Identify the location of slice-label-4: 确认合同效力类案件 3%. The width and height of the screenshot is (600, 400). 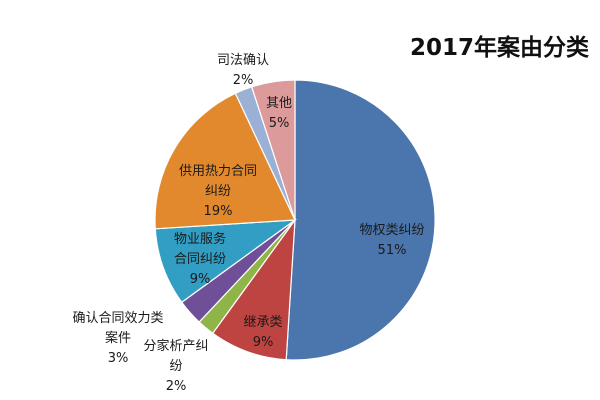
(117, 338).